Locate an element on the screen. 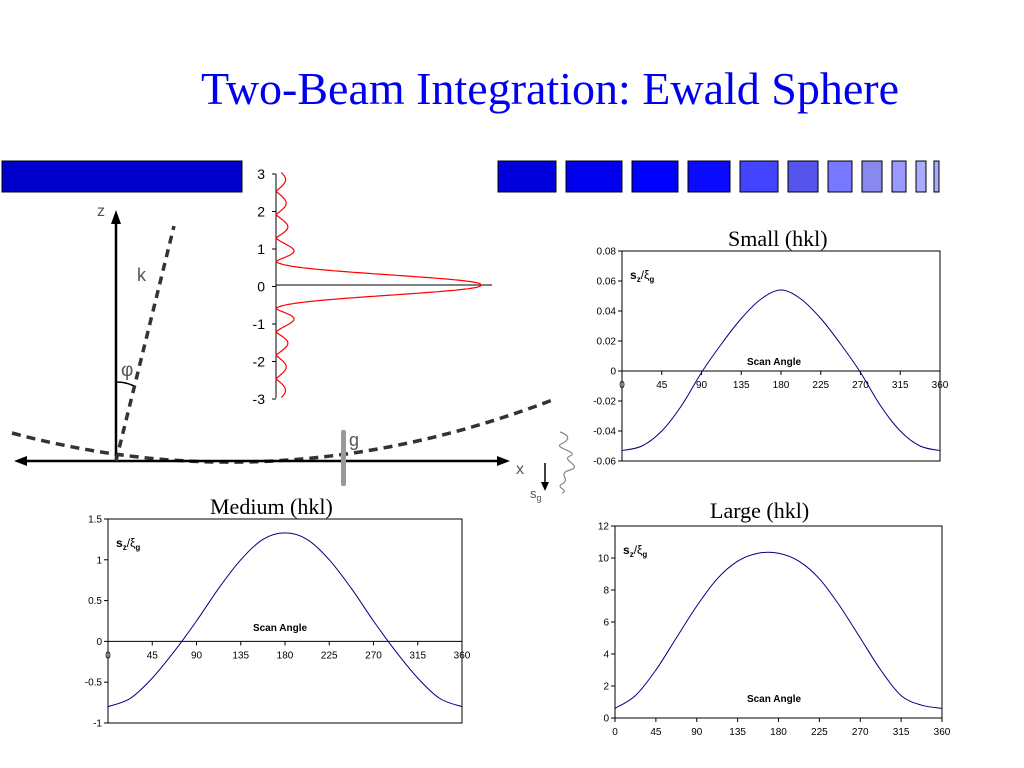  y-tick-label: 1.5 is located at coordinates (95, 520).